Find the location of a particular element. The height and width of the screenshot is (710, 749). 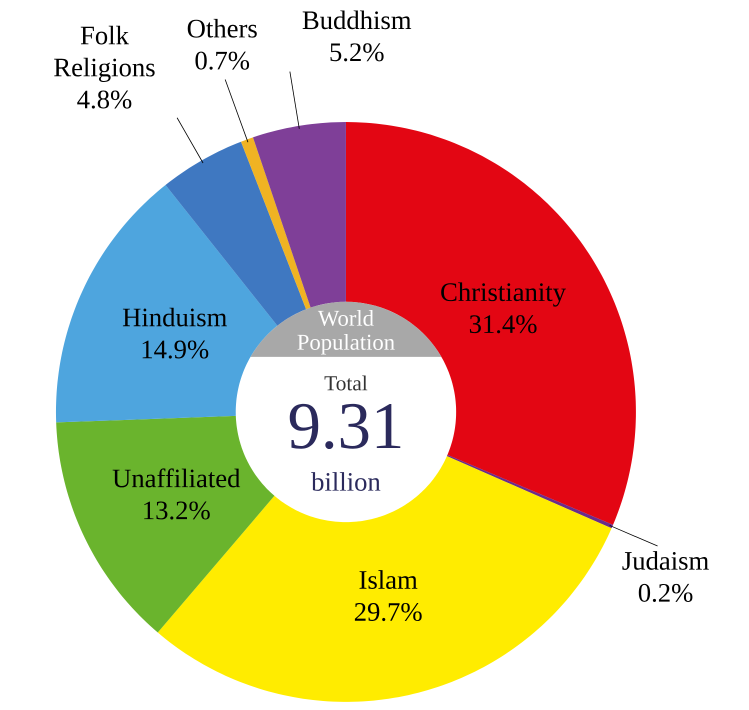

data-label: 0.7% is located at coordinates (222, 61).